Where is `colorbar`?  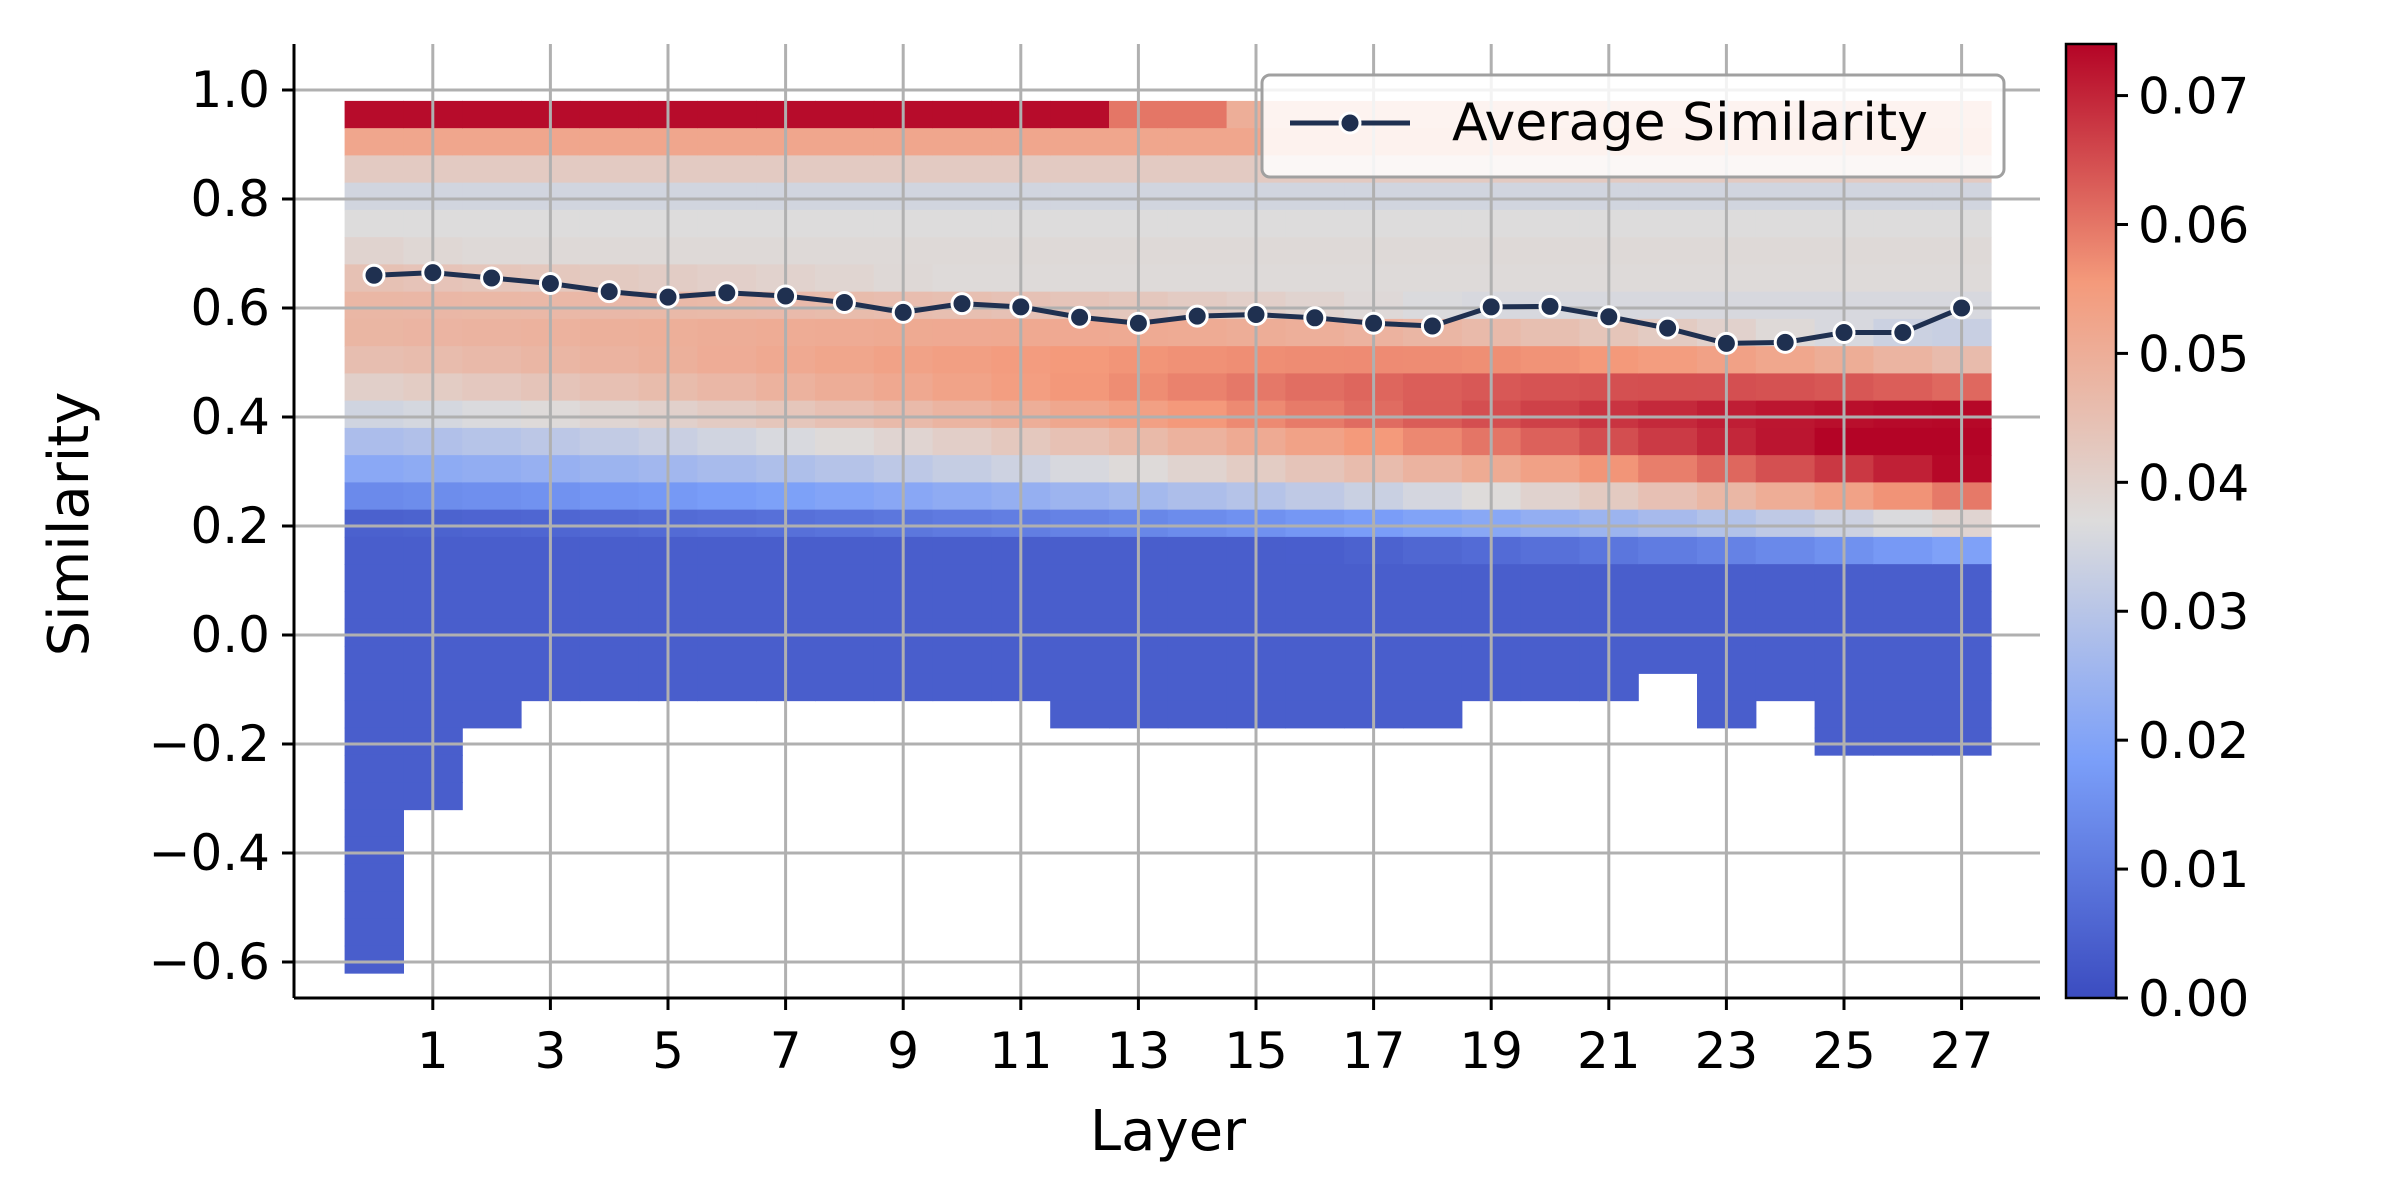
colorbar is located at coordinates (2091, 521).